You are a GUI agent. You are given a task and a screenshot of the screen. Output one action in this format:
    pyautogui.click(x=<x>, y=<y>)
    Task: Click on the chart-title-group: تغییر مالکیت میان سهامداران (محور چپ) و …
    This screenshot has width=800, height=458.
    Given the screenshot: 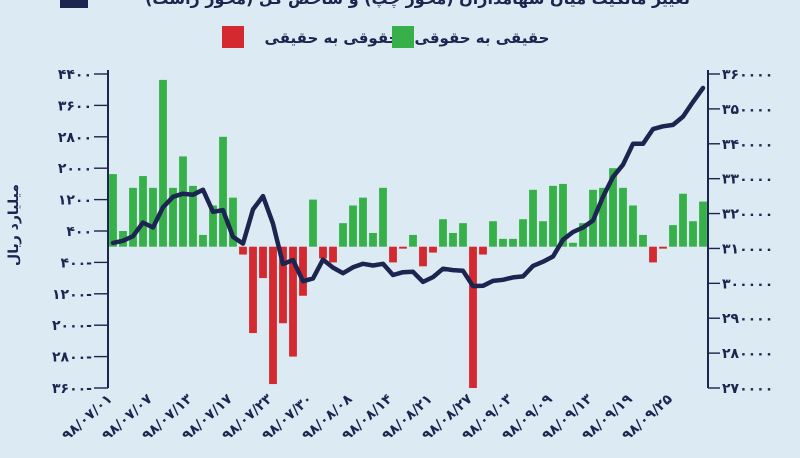 What is the action you would take?
    pyautogui.click(x=375, y=4)
    